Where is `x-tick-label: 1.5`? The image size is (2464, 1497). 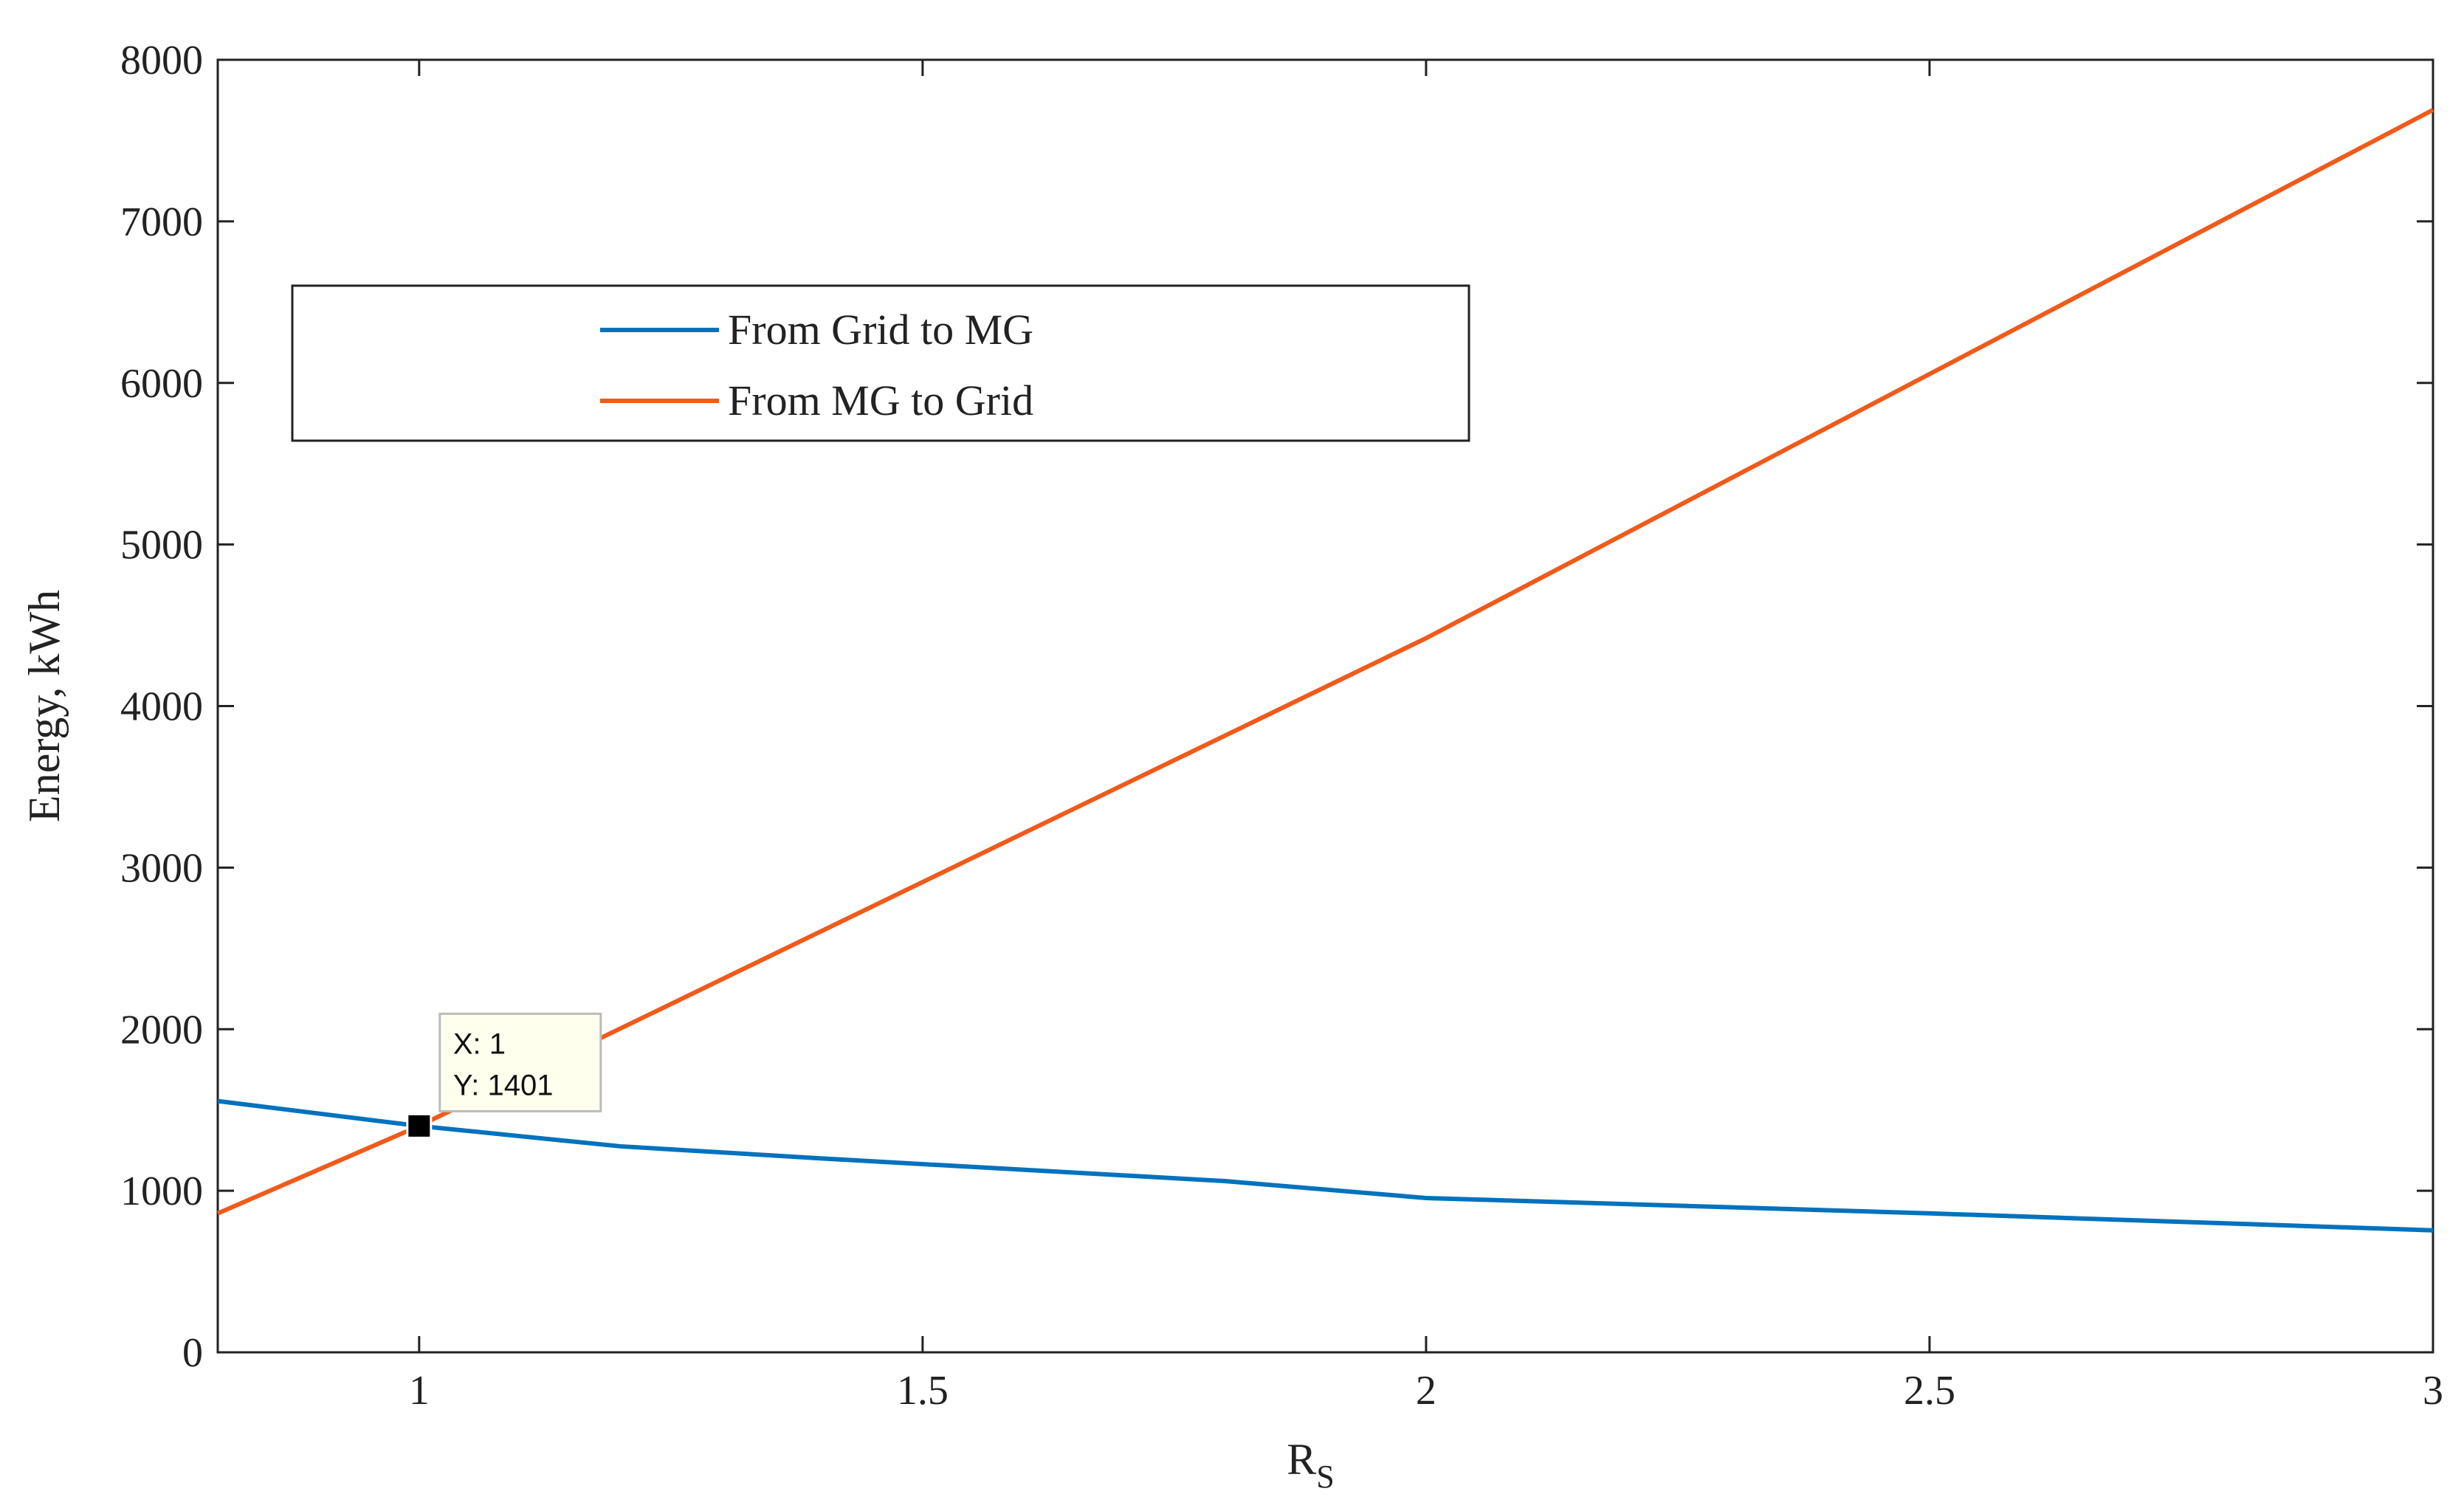
x-tick-label: 1.5 is located at coordinates (923, 1391).